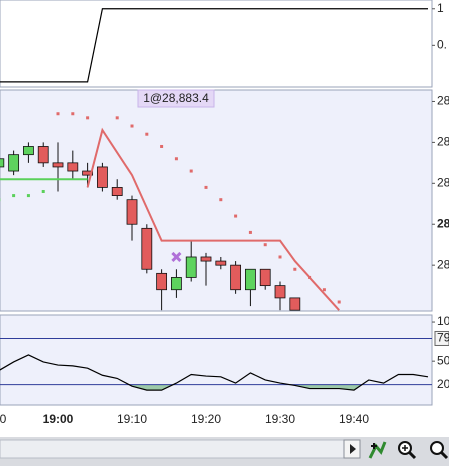 The width and height of the screenshot is (449, 466). I want to click on series-line, so click(214, 372).